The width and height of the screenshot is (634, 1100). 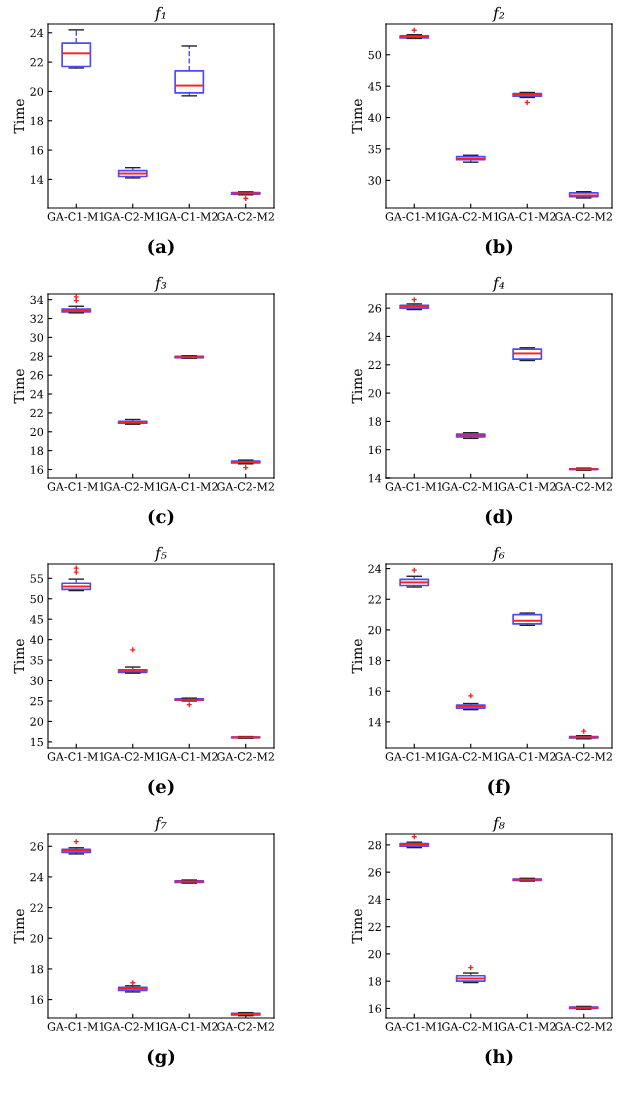 What do you see at coordinates (499, 517) in the screenshot?
I see `text: (d)` at bounding box center [499, 517].